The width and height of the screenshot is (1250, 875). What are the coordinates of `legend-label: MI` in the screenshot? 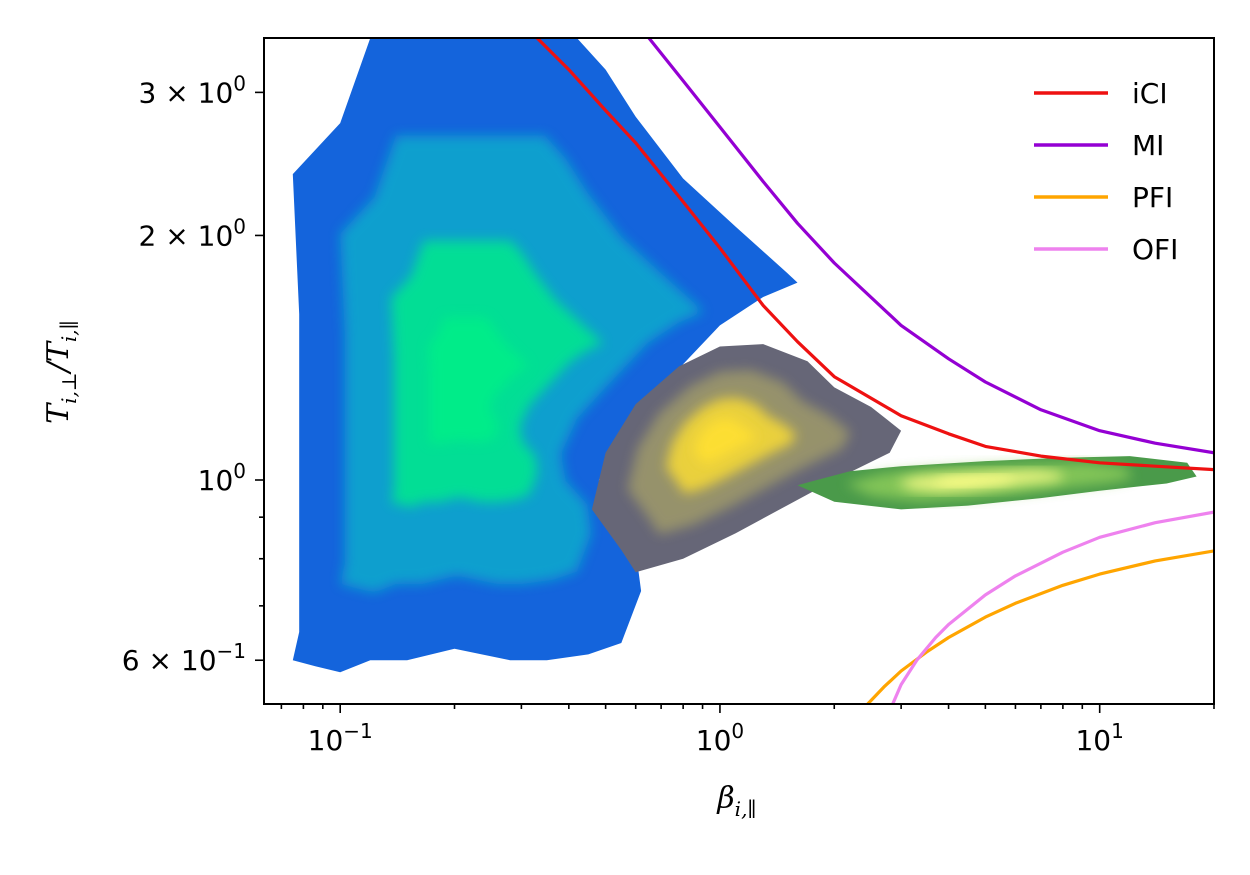 It's located at (1148, 145).